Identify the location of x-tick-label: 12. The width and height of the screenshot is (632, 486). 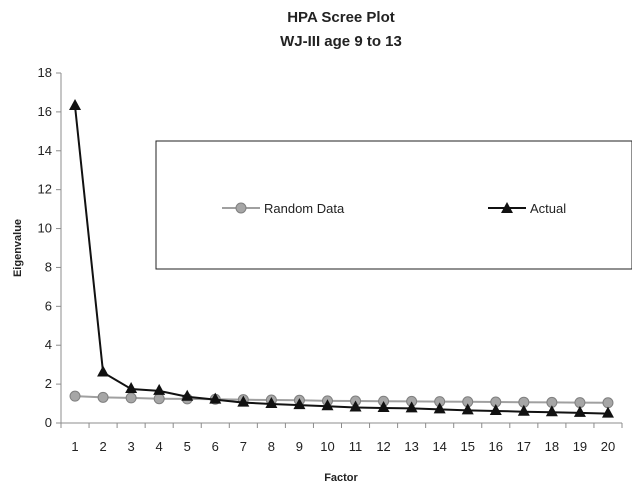
(383, 446).